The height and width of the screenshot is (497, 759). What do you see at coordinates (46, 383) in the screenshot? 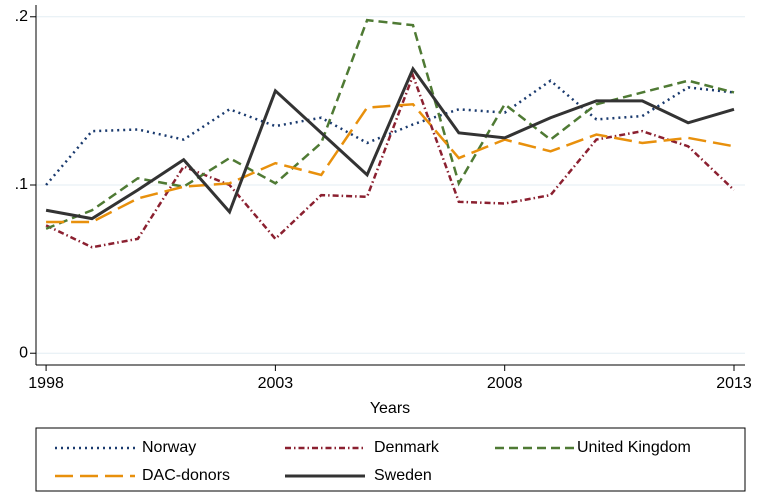
I see `x-tick-label: 1998` at bounding box center [46, 383].